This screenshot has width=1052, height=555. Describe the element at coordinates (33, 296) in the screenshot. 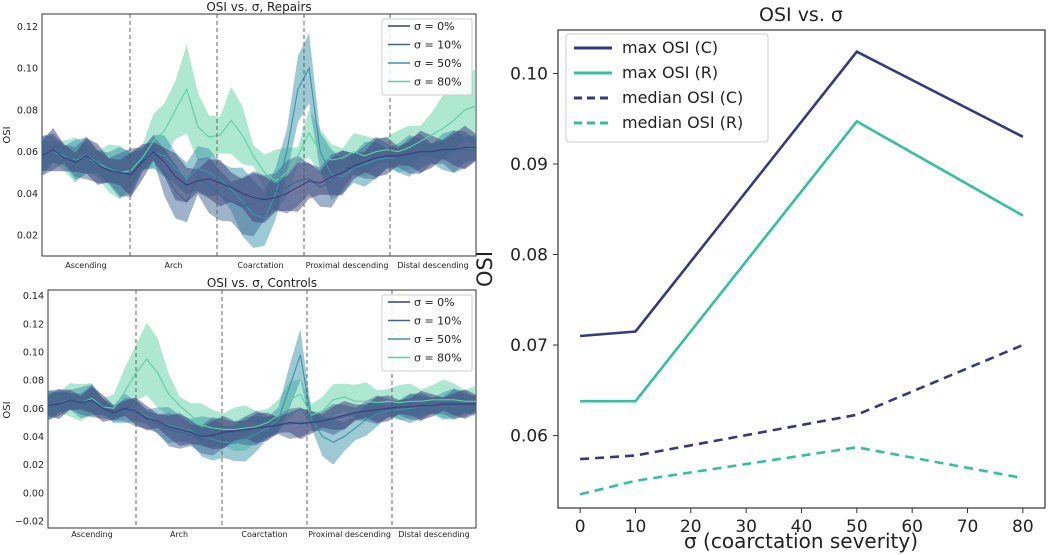

I see `controls-y-tick: 0.14` at that location.